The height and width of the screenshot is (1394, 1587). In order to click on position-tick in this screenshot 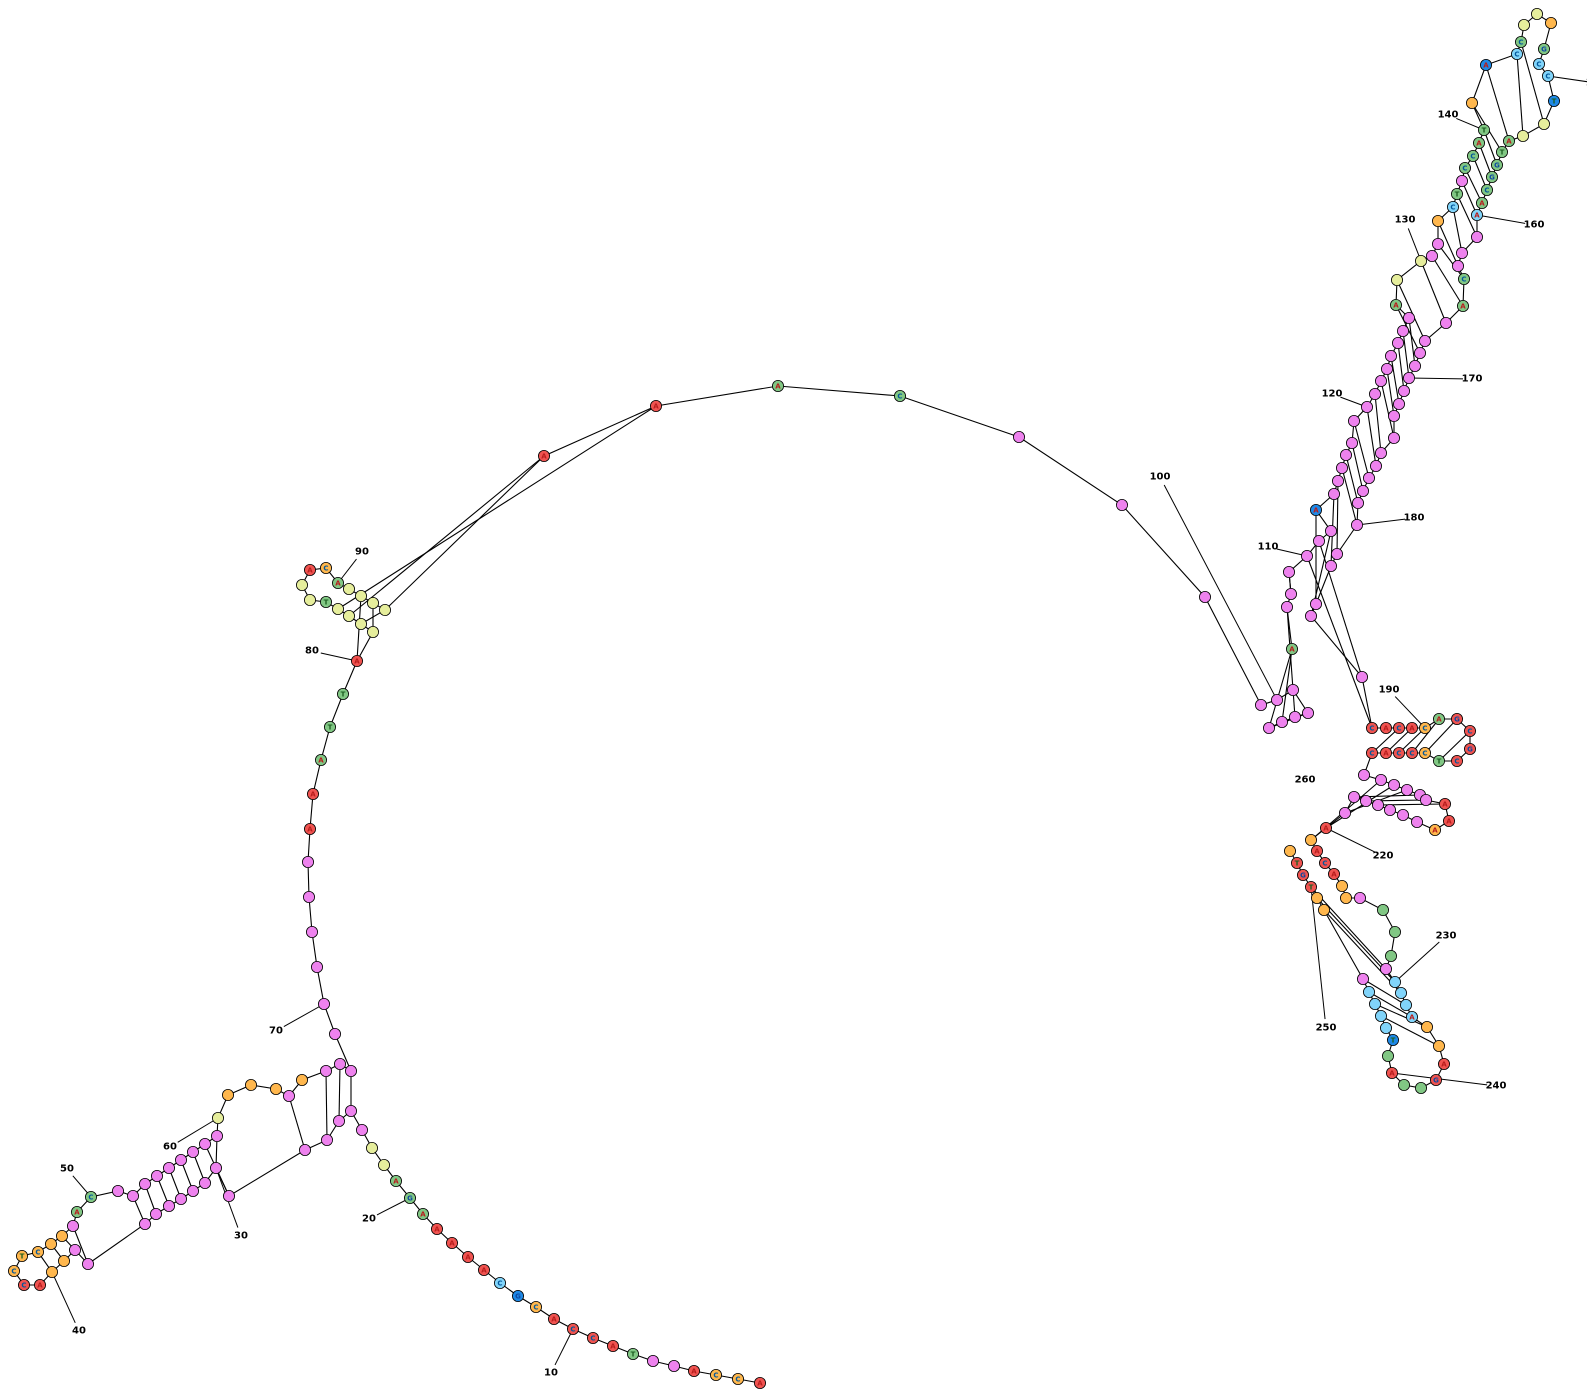, I will do `click(564, 1347)`.